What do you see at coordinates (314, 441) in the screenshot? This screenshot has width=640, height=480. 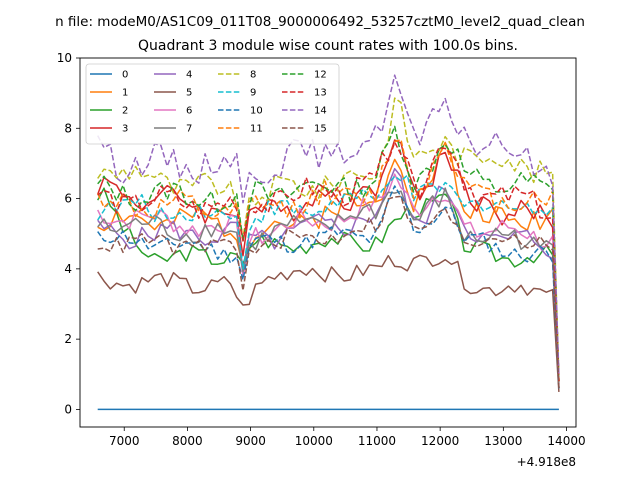 I see `x-tick-label: 10000` at bounding box center [314, 441].